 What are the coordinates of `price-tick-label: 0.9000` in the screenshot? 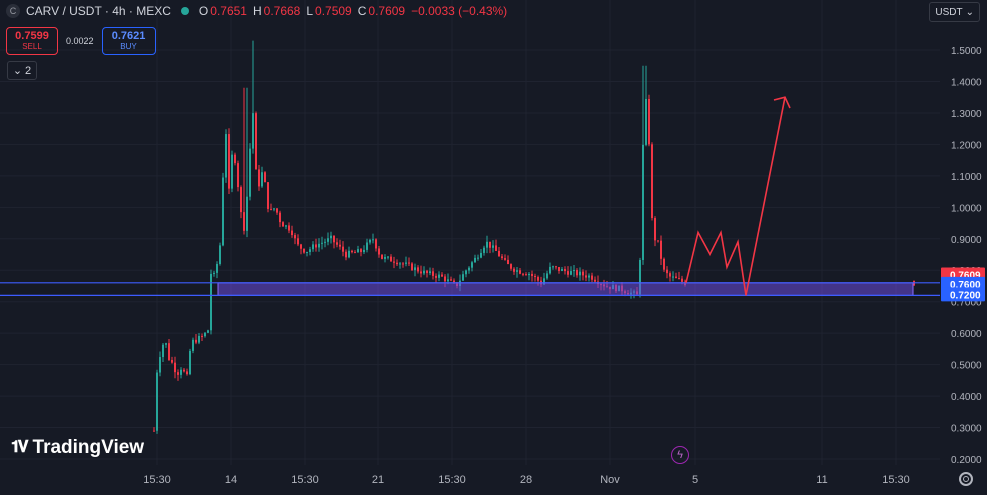 It's located at (966, 240).